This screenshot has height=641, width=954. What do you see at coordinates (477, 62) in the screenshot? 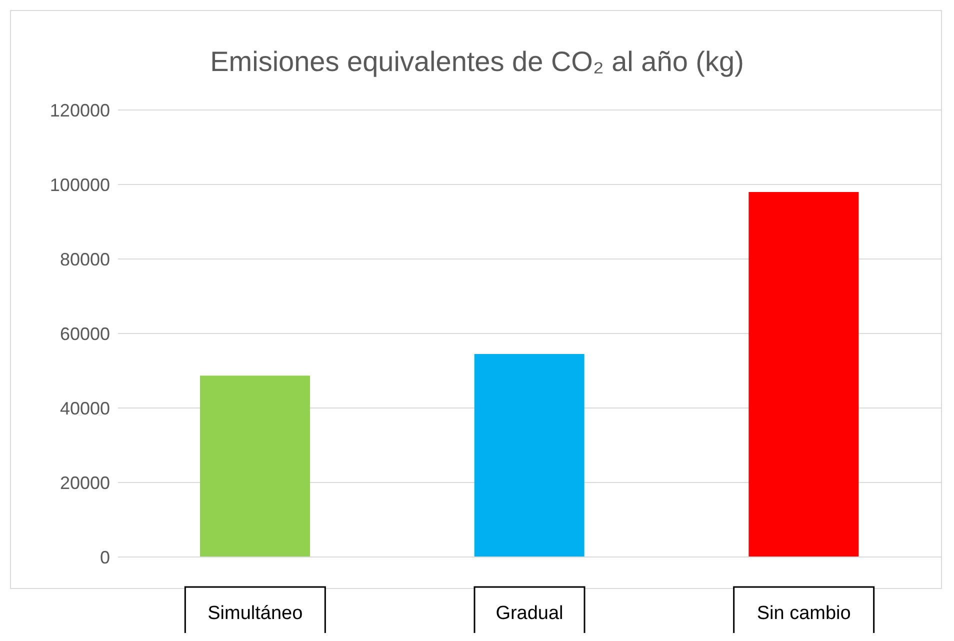
I see `chart-title: Emisiones equivalentes de CO₂ al año (kg)` at bounding box center [477, 62].